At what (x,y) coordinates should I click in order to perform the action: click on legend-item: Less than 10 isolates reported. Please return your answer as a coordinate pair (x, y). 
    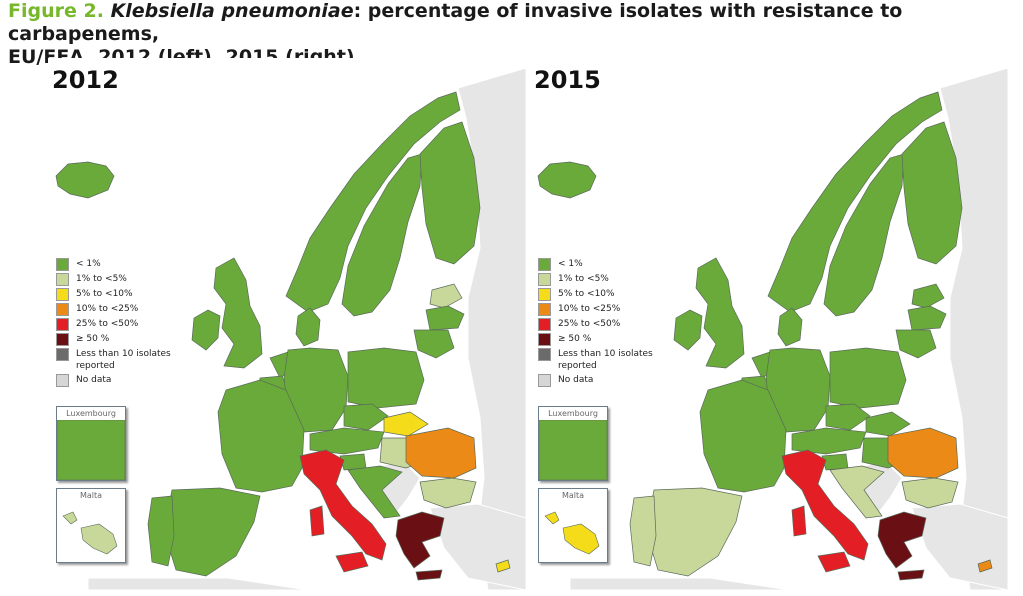
    Looking at the image, I should click on (613, 361).